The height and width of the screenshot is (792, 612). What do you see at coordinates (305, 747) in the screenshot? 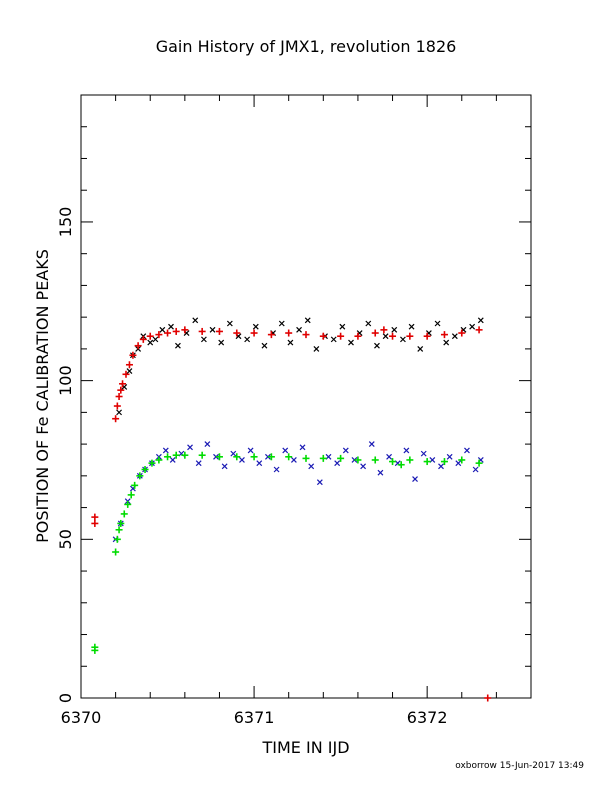
I see `x-axis-label: TIME IN IJD` at bounding box center [305, 747].